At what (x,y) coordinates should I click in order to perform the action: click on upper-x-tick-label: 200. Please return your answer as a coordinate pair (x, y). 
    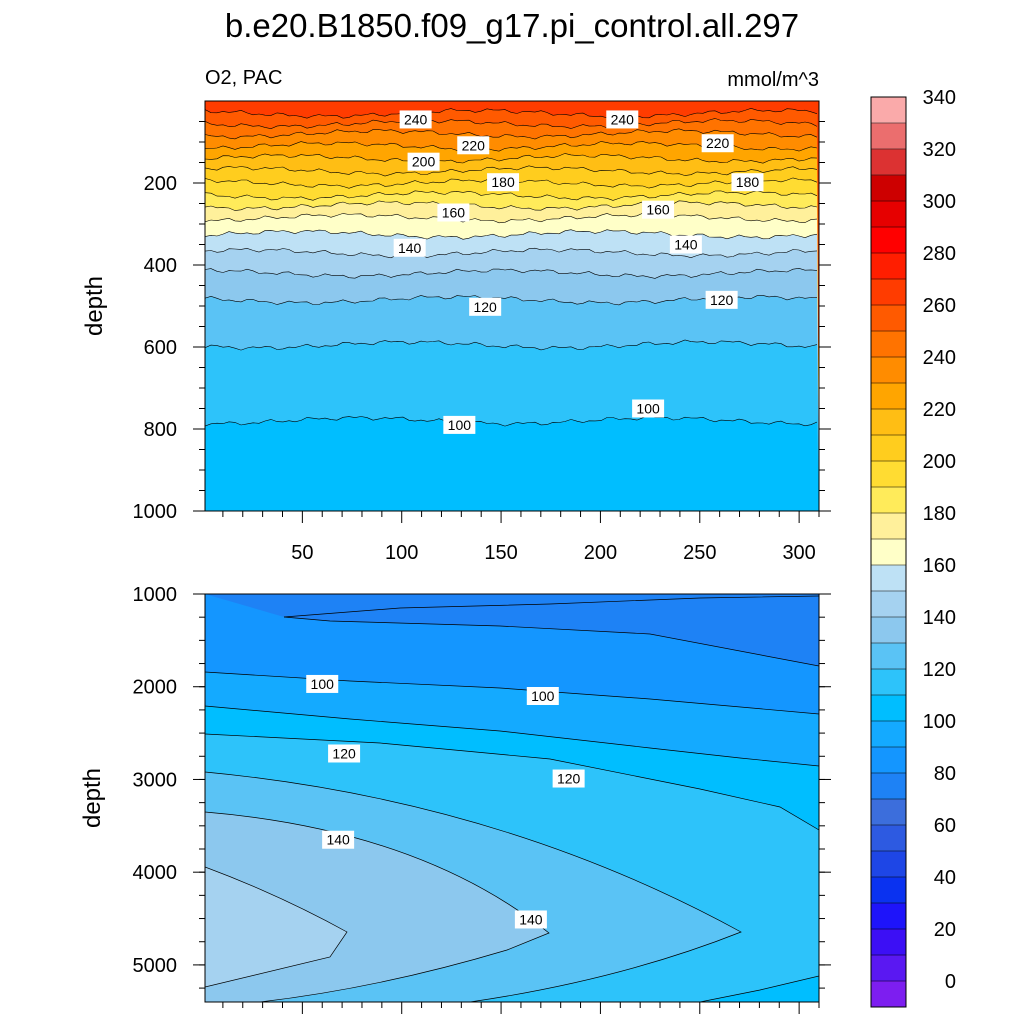
    Looking at the image, I should click on (600, 553).